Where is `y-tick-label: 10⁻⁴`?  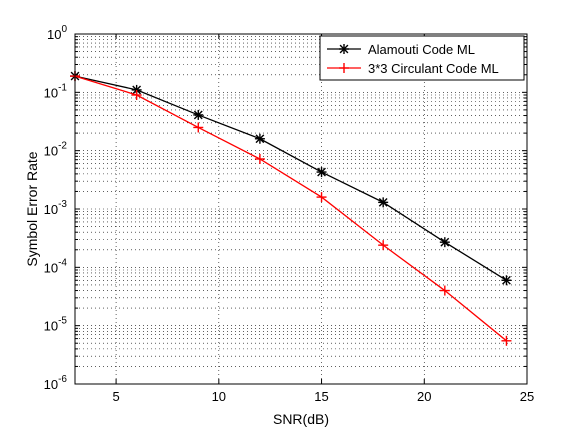
y-tick-label: 10⁻⁴ is located at coordinates (56, 266).